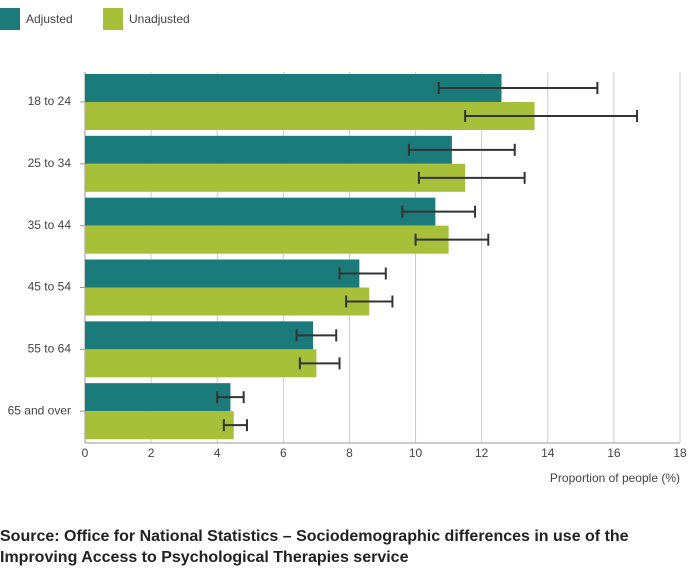 This screenshot has width=696, height=573. I want to click on y-tick-label: 25 to 34, so click(50, 163).